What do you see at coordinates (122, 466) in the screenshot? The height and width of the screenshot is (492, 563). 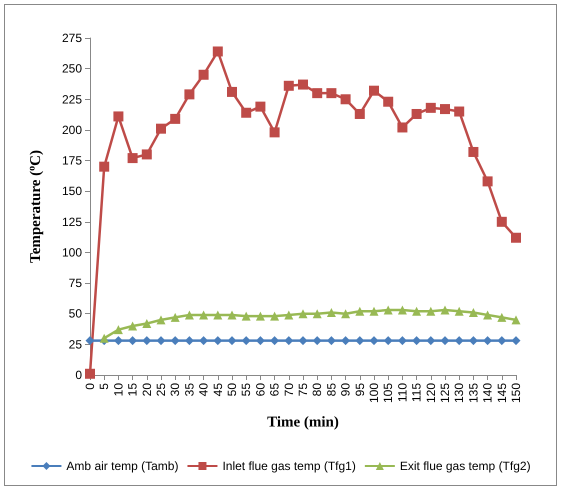 I see `legend-label: Amb air temp (Tamb)` at bounding box center [122, 466].